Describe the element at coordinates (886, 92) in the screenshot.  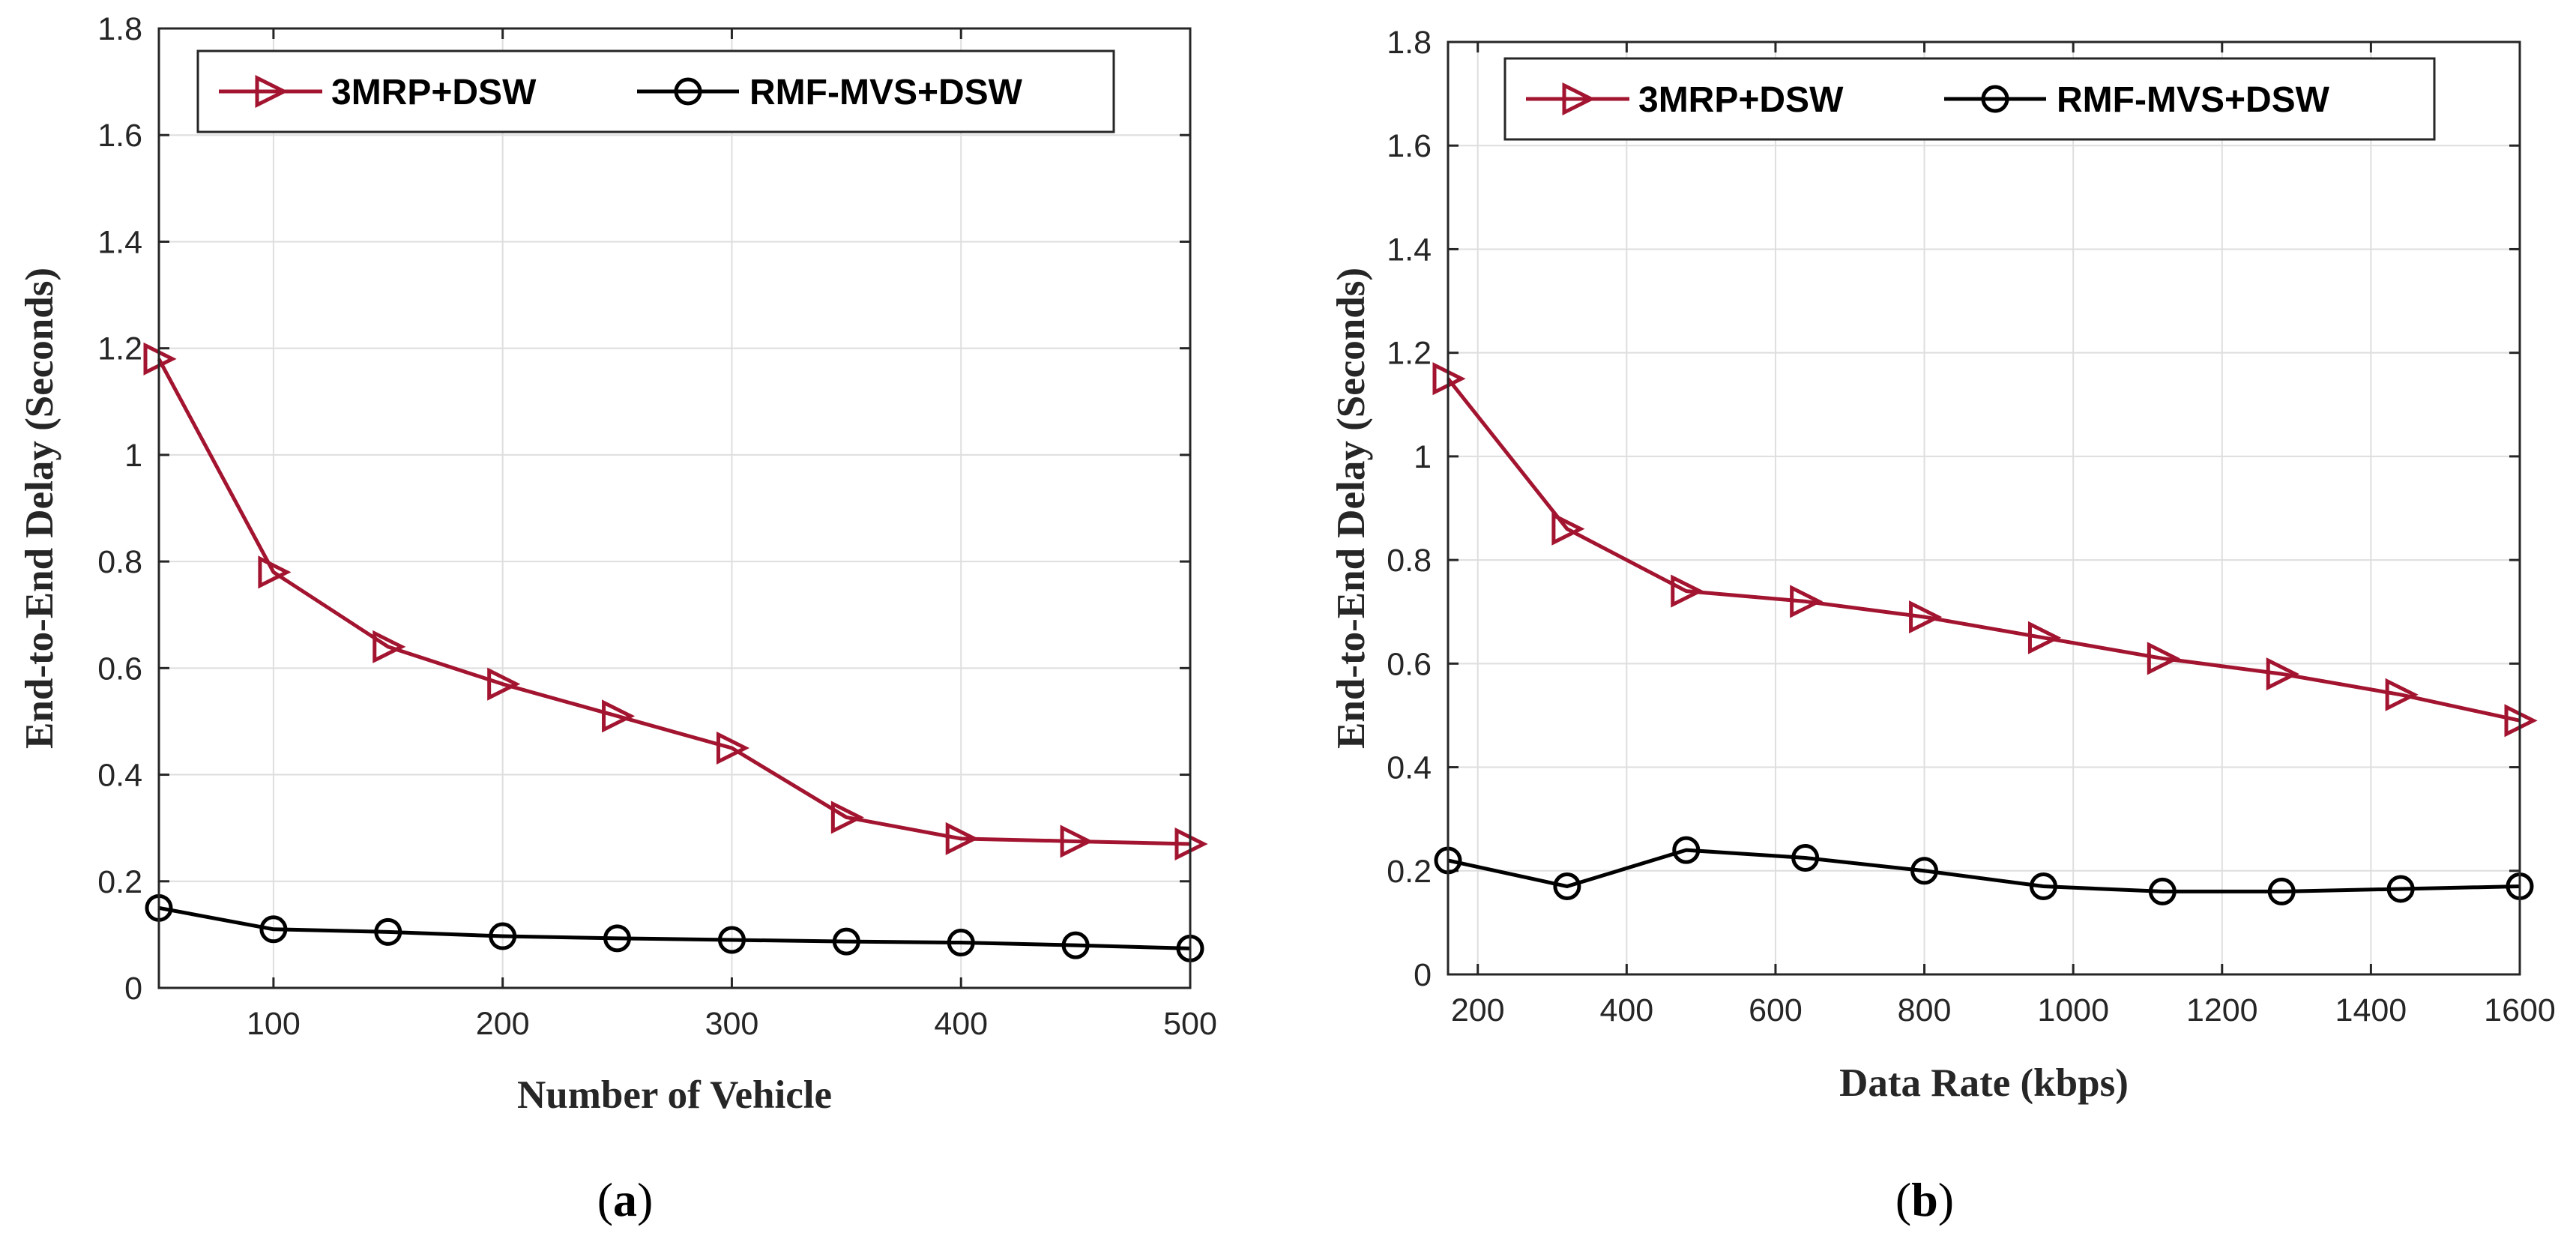
I see `legend-label-rmf-a: RMF-MVS+DSW` at that location.